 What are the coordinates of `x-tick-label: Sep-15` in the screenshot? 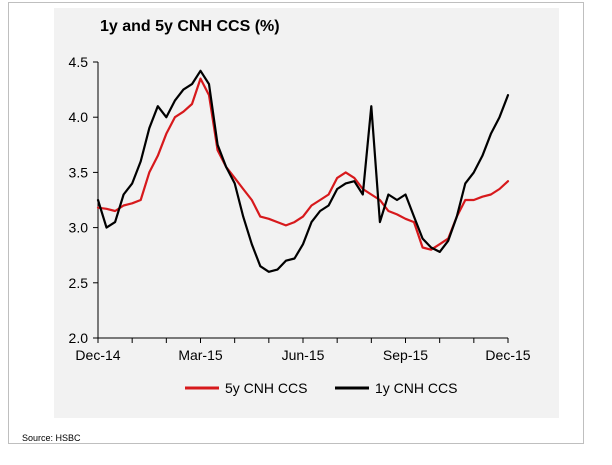 It's located at (405, 355).